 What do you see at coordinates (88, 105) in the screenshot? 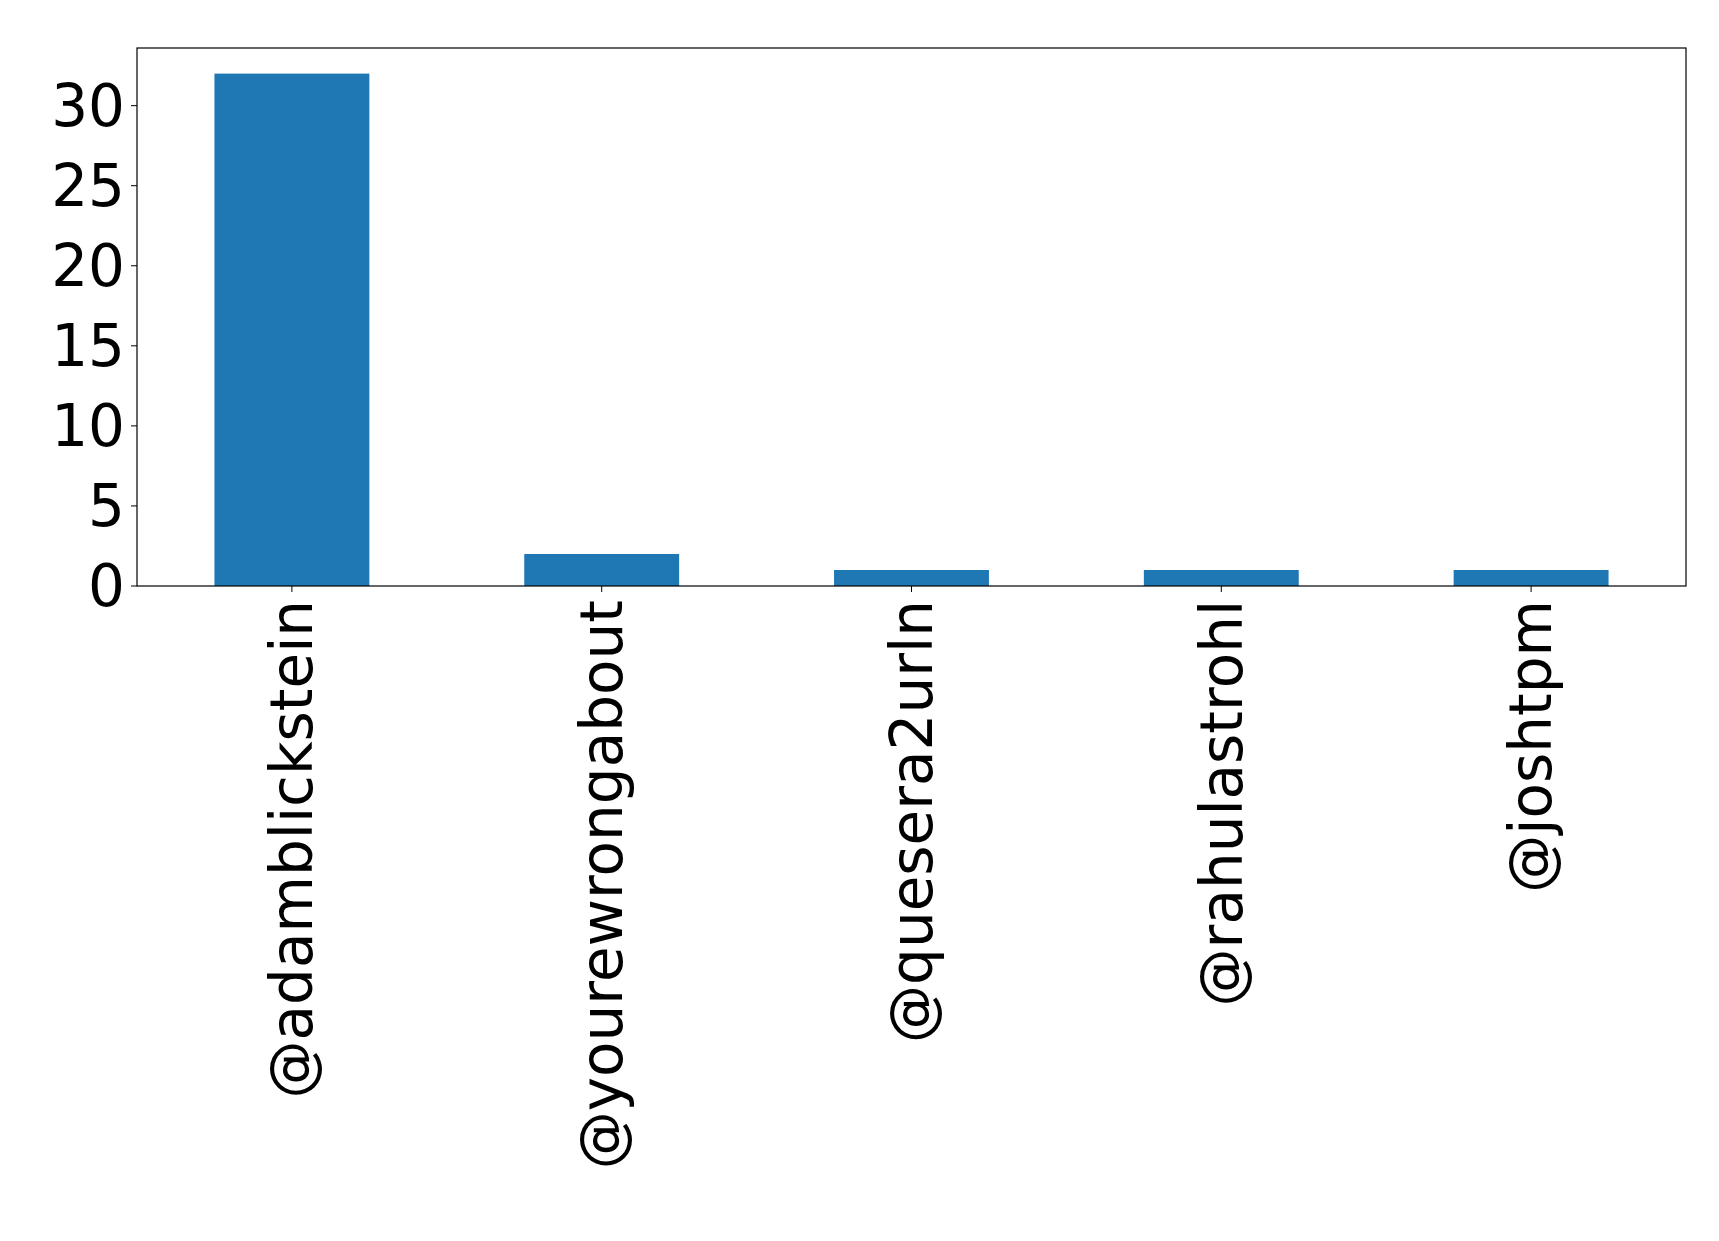
I see `y-tick-label: 30` at bounding box center [88, 105].